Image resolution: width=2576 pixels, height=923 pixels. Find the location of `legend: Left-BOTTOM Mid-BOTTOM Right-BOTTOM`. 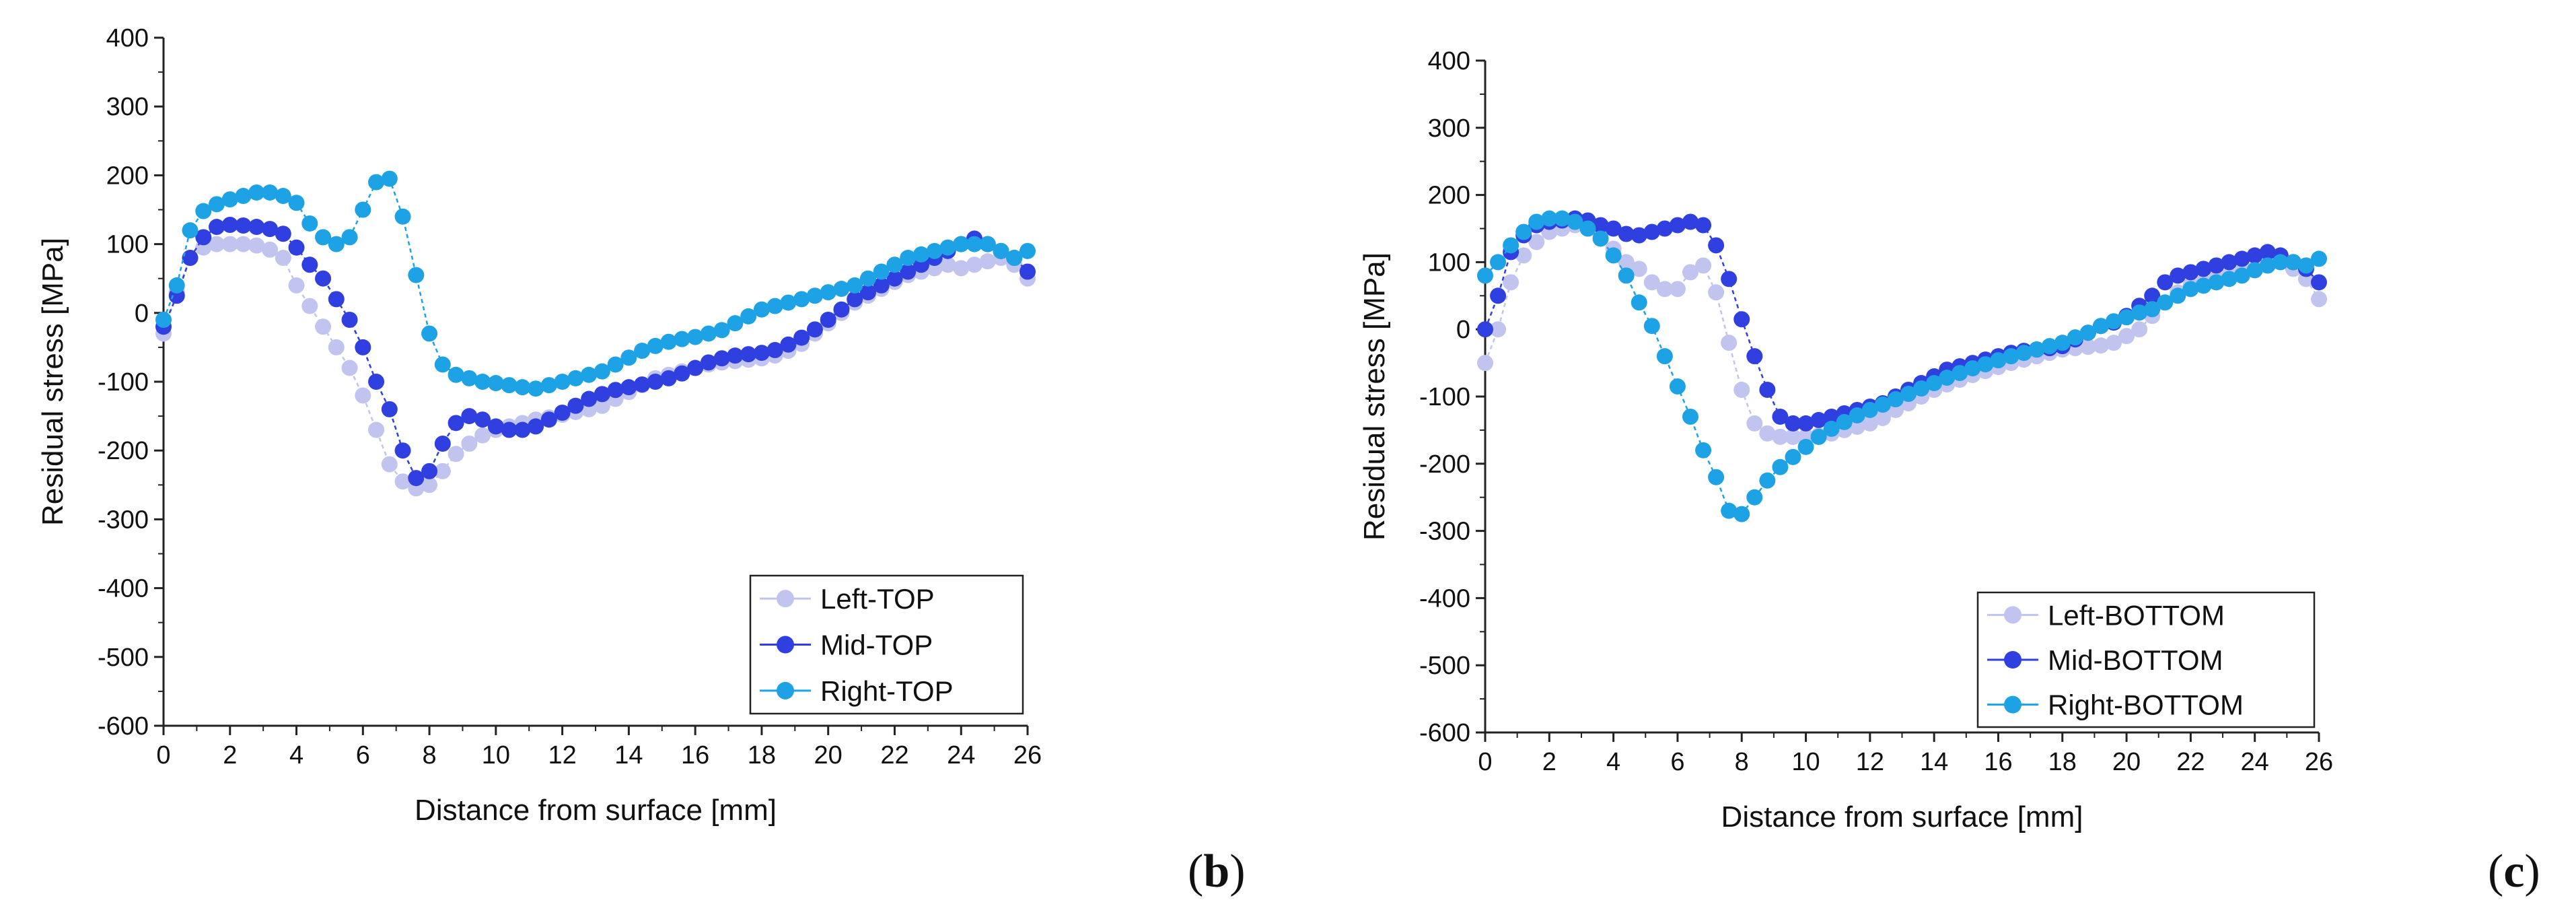

legend: Left-BOTTOM Mid-BOTTOM Right-BOTTOM is located at coordinates (2146, 659).